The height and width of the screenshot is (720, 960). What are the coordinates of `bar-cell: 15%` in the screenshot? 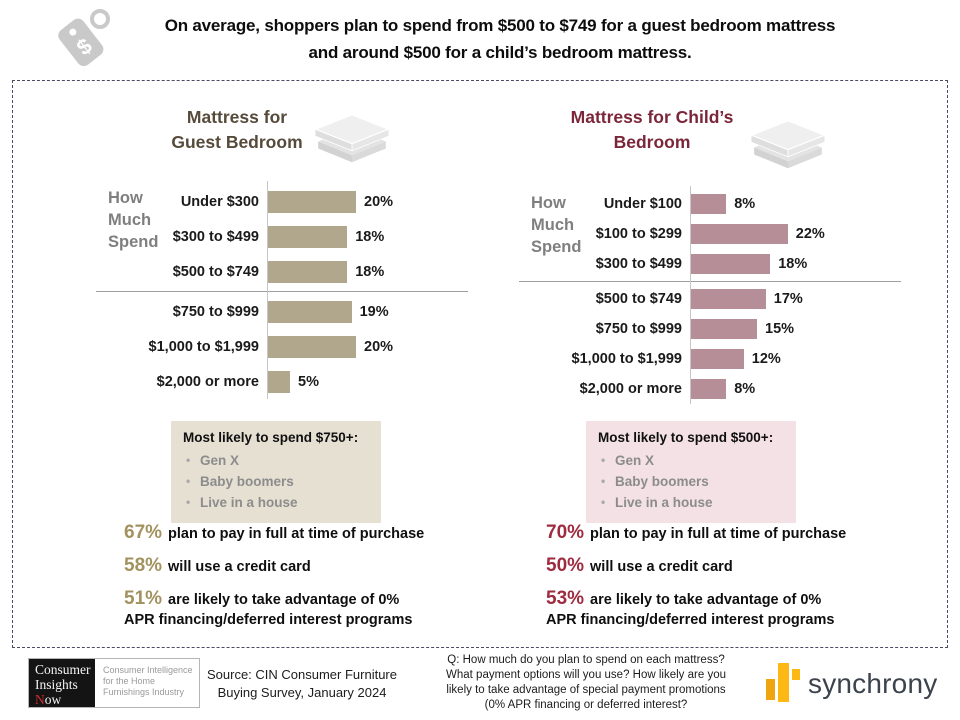 It's located at (796, 329).